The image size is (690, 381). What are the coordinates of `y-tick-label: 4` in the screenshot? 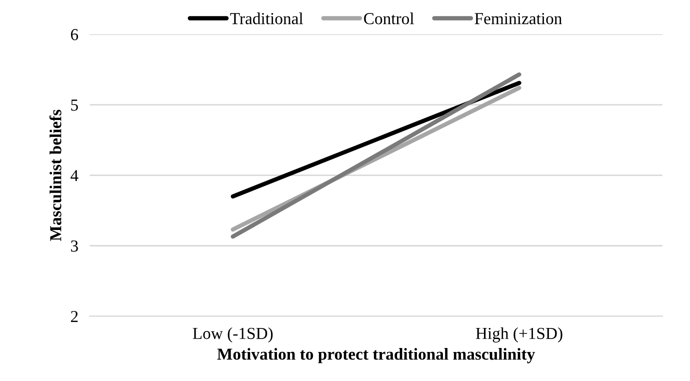 It's located at (74, 176).